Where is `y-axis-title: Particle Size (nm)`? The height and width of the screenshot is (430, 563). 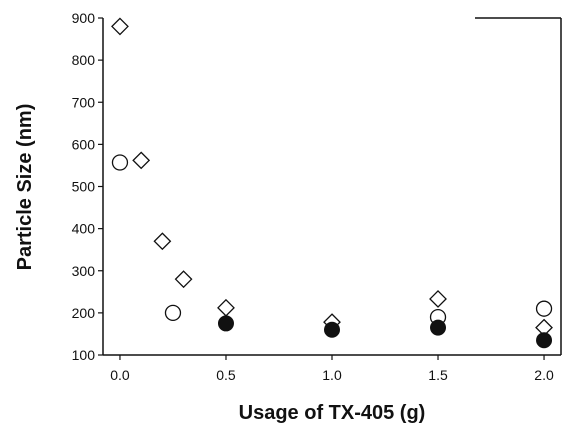
y-axis-title: Particle Size (nm) is located at coordinates (25, 187).